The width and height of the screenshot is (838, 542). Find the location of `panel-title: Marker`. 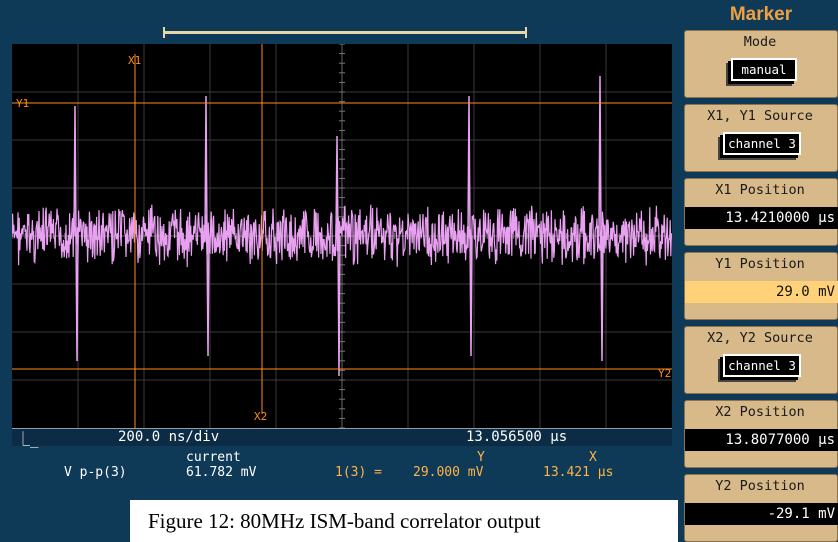

panel-title: Marker is located at coordinates (761, 14).